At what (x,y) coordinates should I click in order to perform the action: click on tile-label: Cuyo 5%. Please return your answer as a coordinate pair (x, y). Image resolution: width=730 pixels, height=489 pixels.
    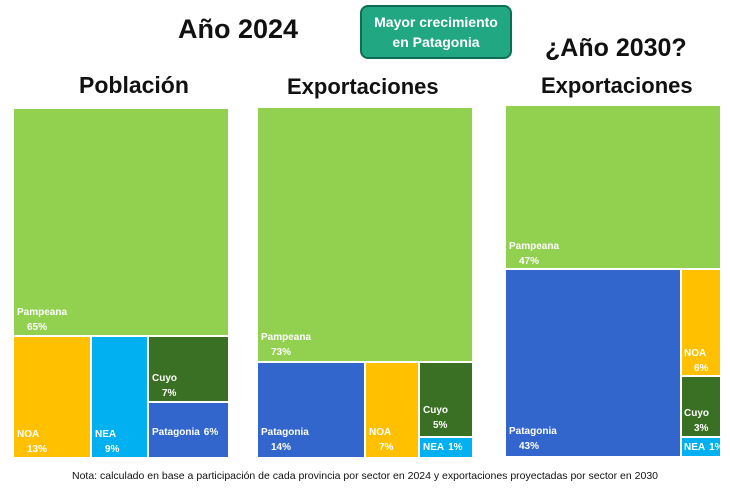
    Looking at the image, I should click on (435, 418).